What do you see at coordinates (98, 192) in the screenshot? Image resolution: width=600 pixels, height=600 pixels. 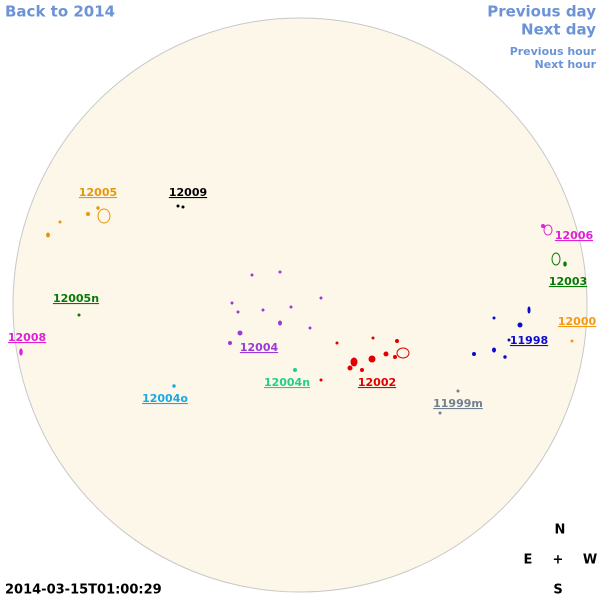 I see `region-label: 12005` at bounding box center [98, 192].